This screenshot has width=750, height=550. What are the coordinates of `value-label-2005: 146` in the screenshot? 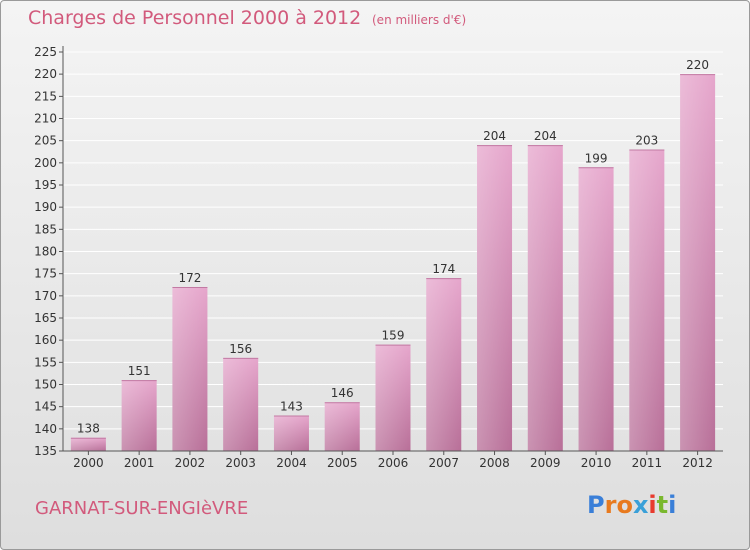 It's located at (342, 393).